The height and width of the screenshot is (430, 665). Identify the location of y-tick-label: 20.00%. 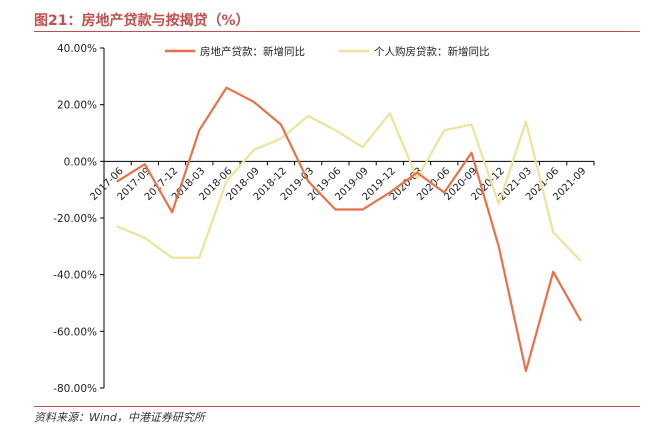
(77, 106).